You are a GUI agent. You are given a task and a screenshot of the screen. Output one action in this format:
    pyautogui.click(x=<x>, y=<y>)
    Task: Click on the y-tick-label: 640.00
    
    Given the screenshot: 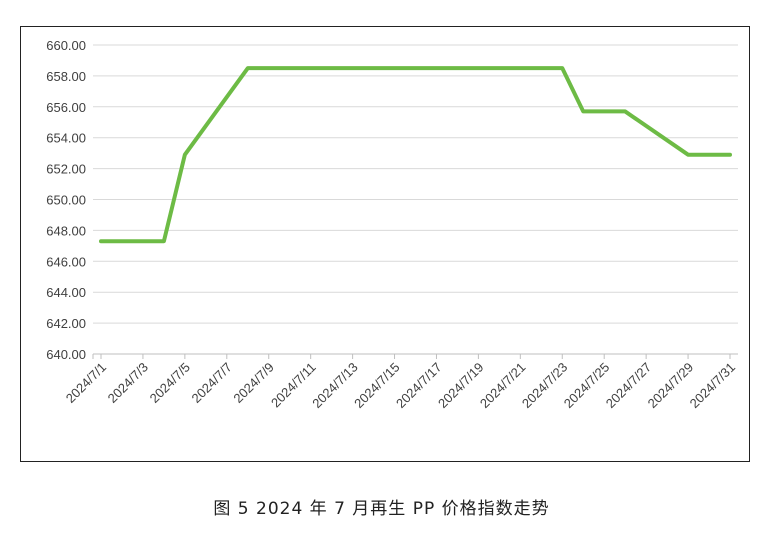 What is the action you would take?
    pyautogui.click(x=66, y=354)
    